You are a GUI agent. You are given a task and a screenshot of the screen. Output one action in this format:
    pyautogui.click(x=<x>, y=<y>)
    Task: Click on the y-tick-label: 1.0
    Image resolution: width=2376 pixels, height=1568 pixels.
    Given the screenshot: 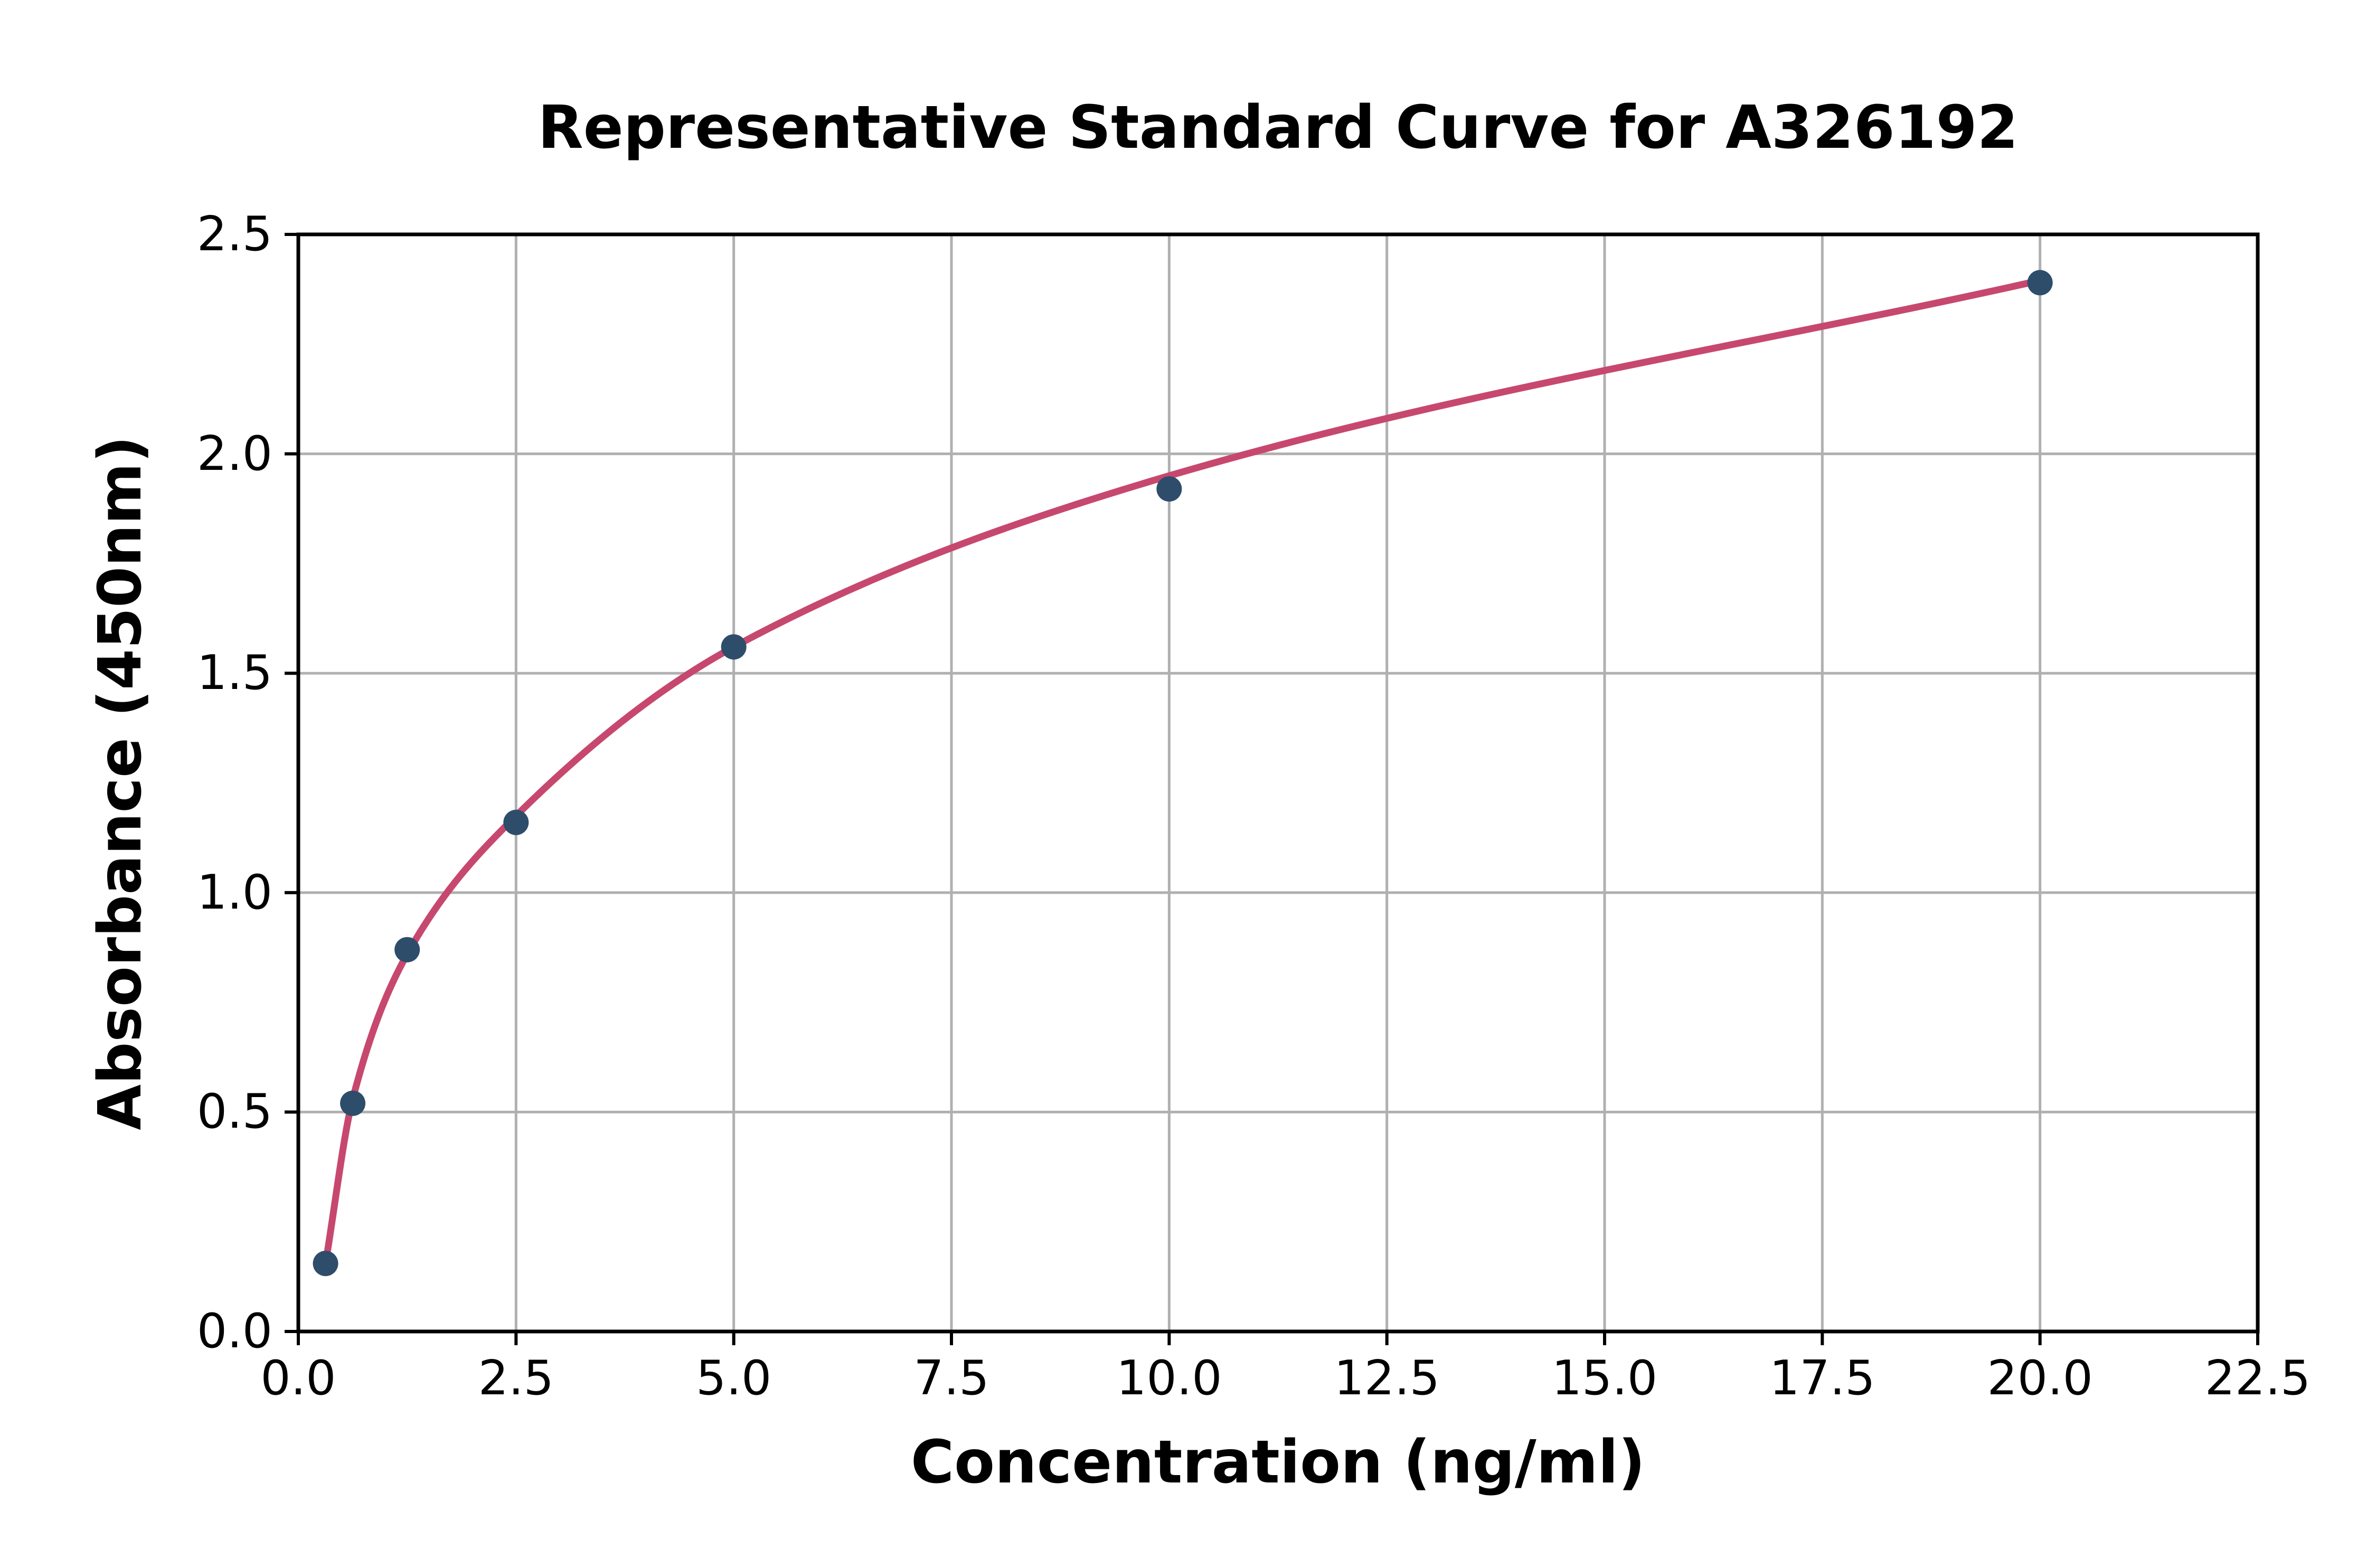 What is the action you would take?
    pyautogui.click(x=234, y=892)
    